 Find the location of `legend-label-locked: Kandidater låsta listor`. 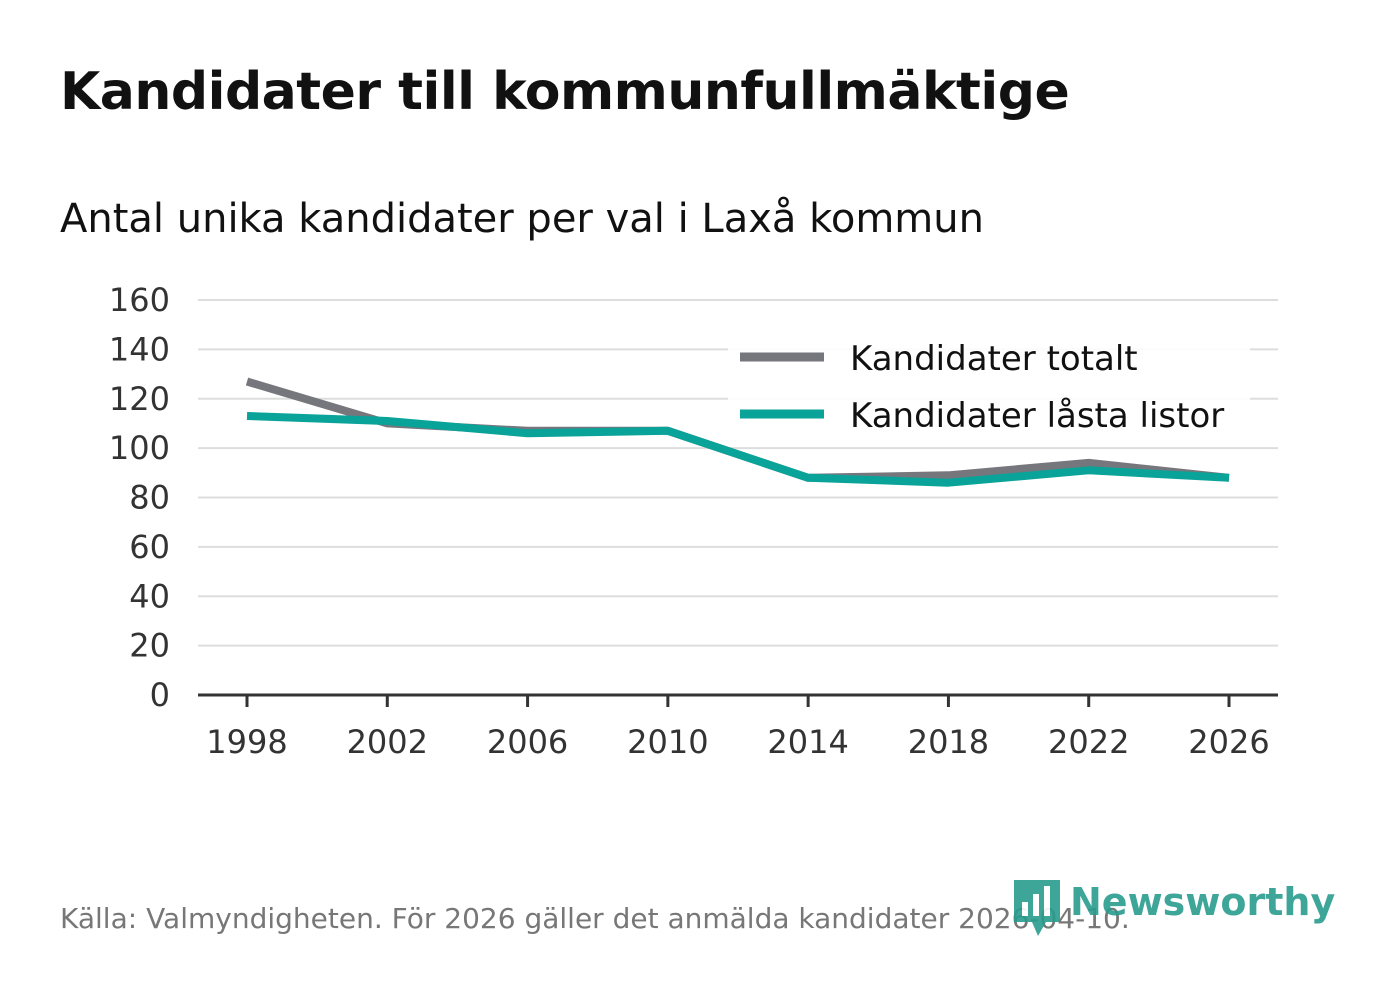

legend-label-locked: Kandidater låsta listor is located at coordinates (1037, 416).